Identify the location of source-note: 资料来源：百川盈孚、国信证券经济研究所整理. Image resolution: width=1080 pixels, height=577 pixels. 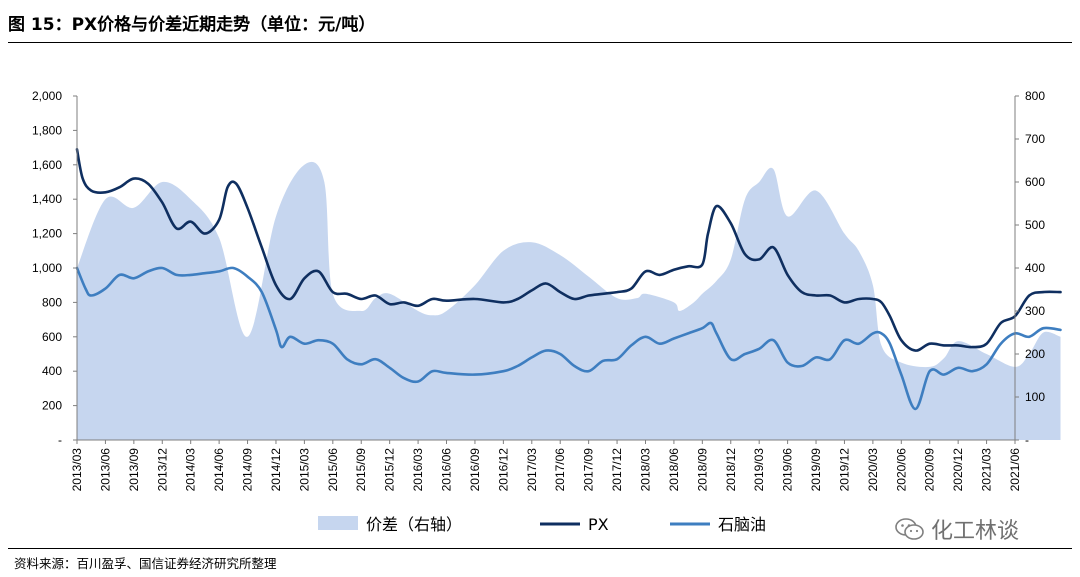
(145, 563).